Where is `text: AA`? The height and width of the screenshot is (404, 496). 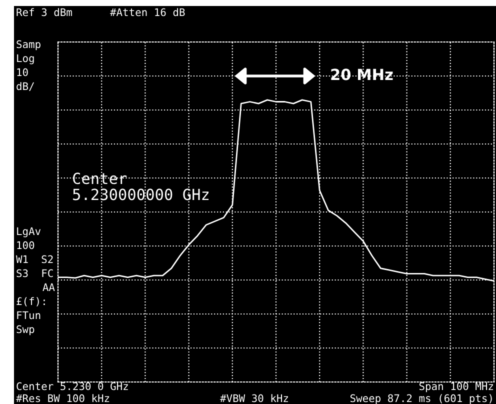 text: AA is located at coordinates (48, 287).